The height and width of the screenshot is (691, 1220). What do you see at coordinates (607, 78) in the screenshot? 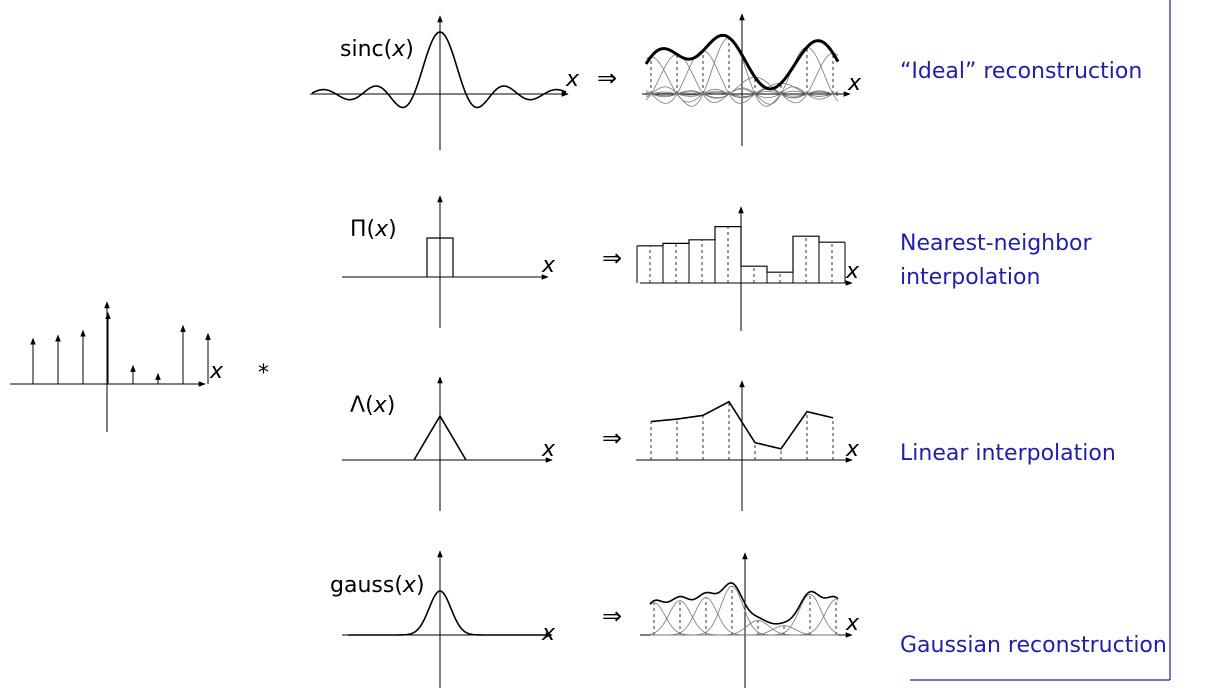
I see `sinc-implies-arrow: ⇒` at bounding box center [607, 78].